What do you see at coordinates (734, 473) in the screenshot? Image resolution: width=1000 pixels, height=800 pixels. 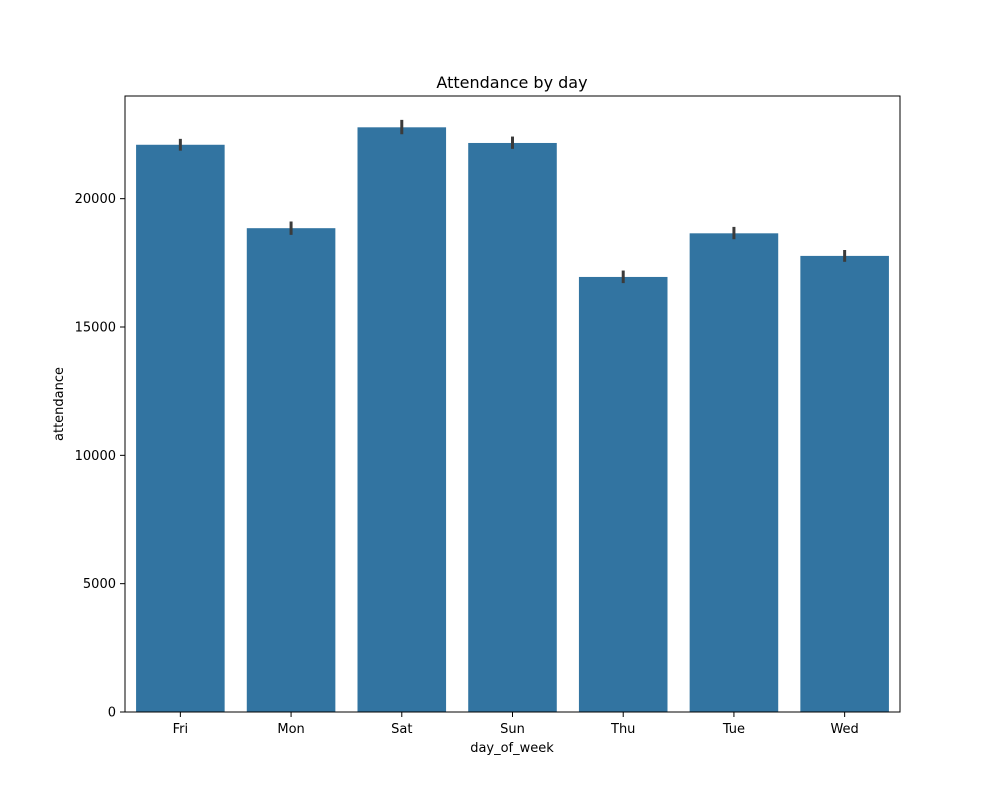 I see `bar-tue` at bounding box center [734, 473].